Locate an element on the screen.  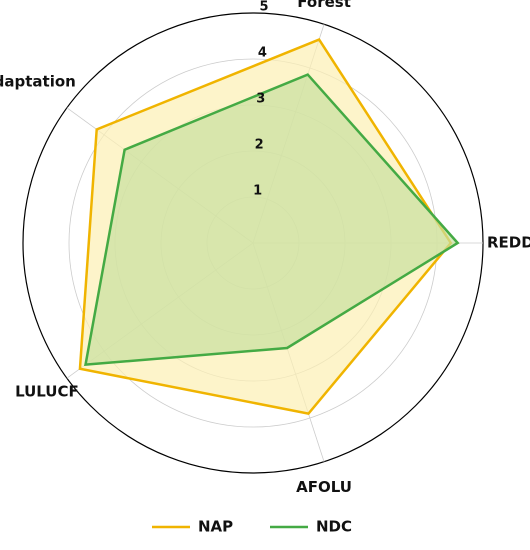
legend-label: NAP is located at coordinates (215, 527).